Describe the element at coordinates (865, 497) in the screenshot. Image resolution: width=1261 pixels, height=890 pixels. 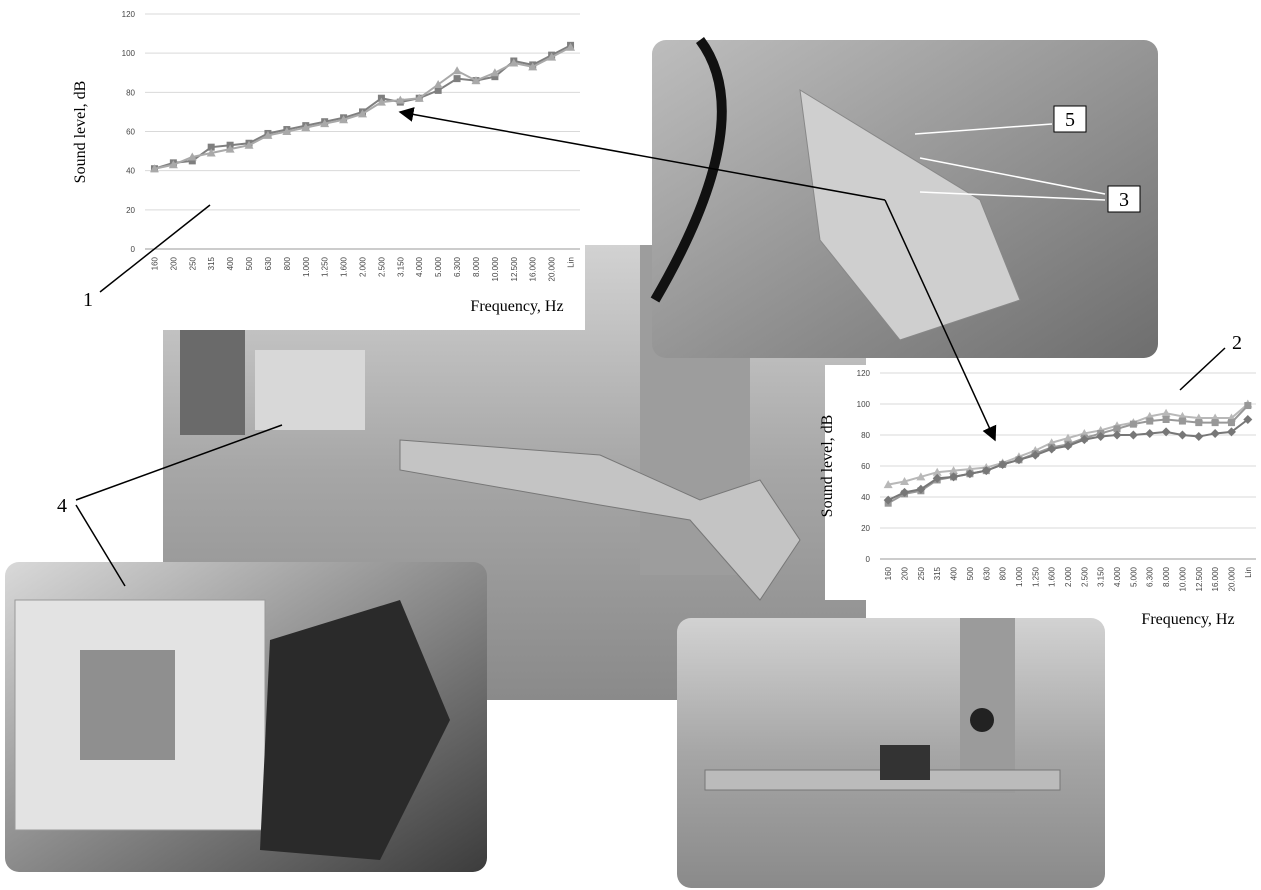
I see `y-tick-label: 40` at that location.